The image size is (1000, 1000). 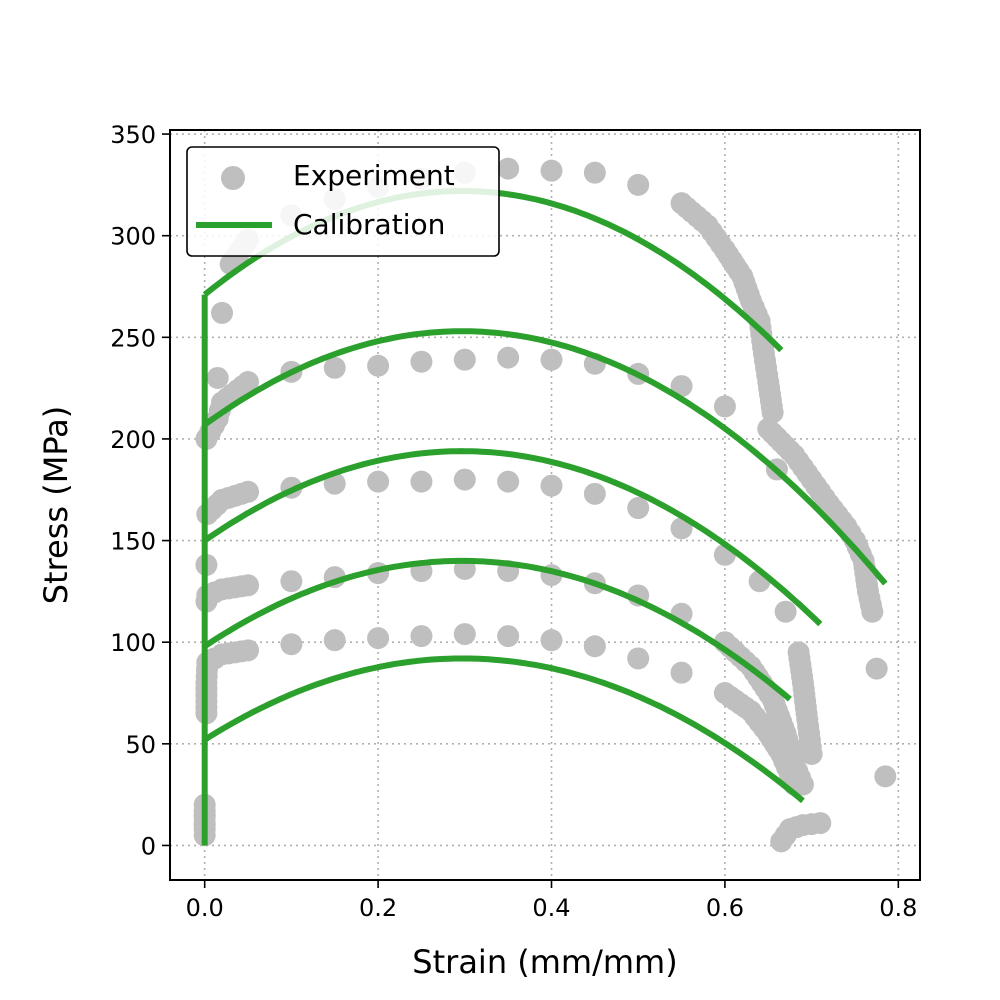 What do you see at coordinates (233, 178) in the screenshot?
I see `legend-experiment-marker` at bounding box center [233, 178].